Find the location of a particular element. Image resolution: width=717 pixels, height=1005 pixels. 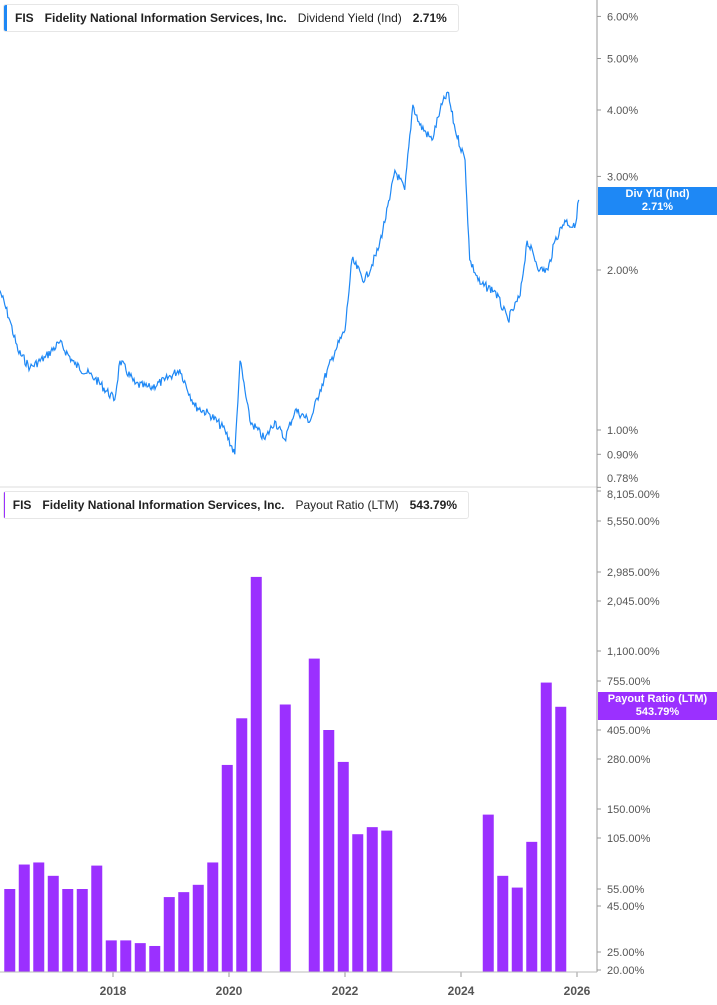

y-tick-label: 45.00% is located at coordinates (626, 907).